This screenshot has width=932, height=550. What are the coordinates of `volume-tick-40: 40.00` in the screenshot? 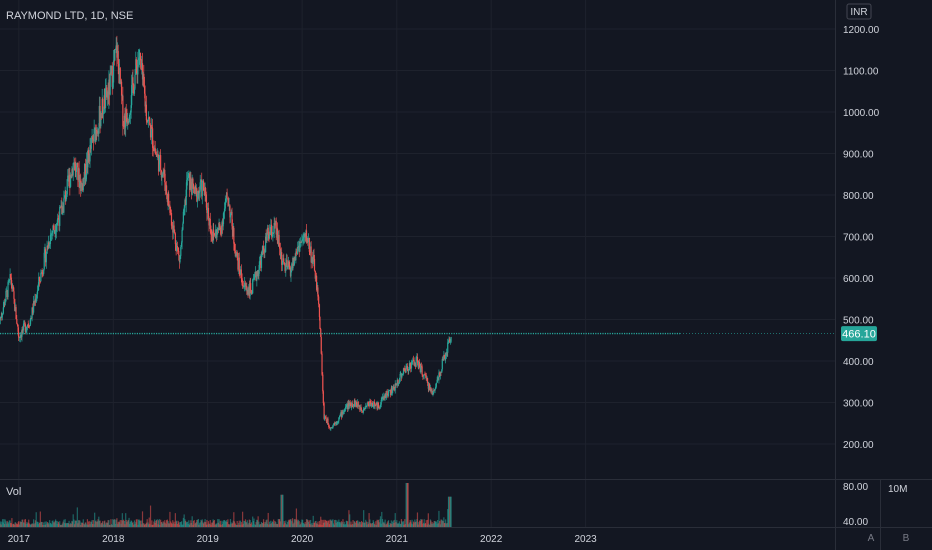 It's located at (855, 522).